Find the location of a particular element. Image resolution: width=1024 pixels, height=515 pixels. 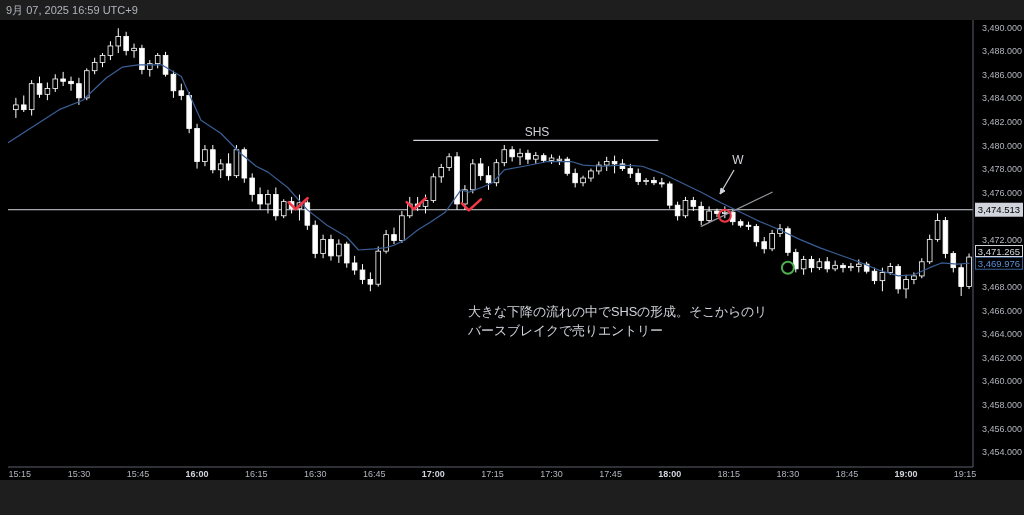

chart-title: 9月 07, 2025 16:59 UTC+9 is located at coordinates (72, 10).